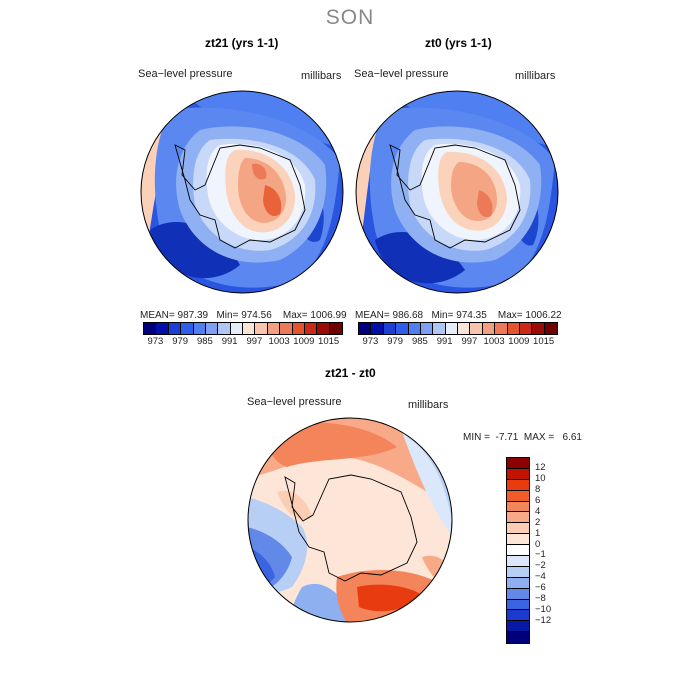 This screenshot has width=700, height=700. I want to click on colorbar-tick-label: 10, so click(540, 478).